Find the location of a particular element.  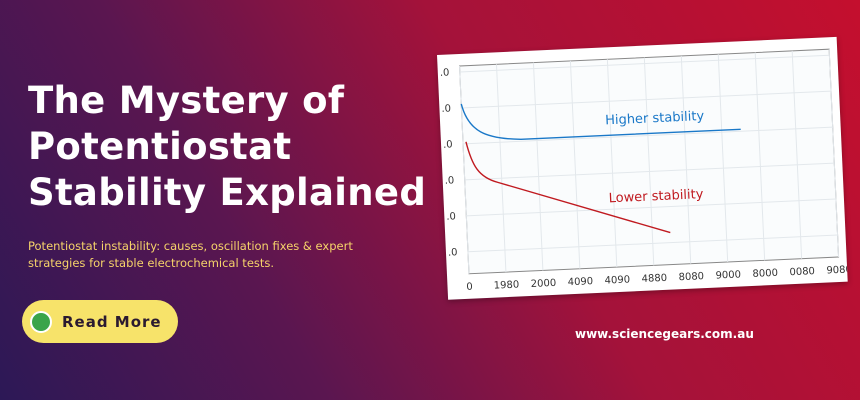

x-tick-label: 9080 is located at coordinates (836, 270).